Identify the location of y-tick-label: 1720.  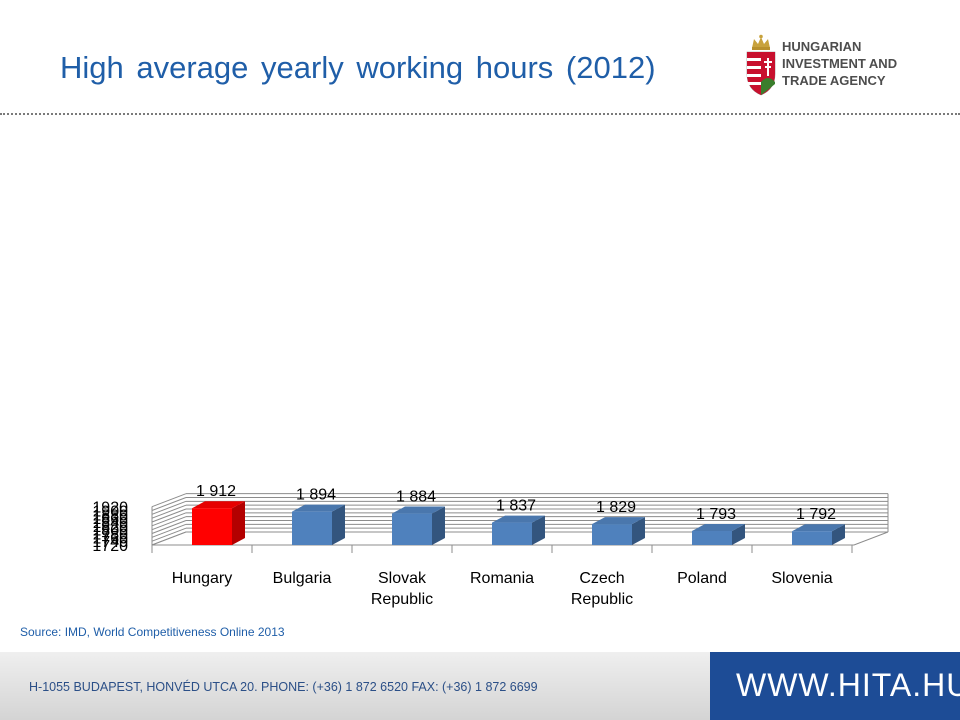
(110, 546).